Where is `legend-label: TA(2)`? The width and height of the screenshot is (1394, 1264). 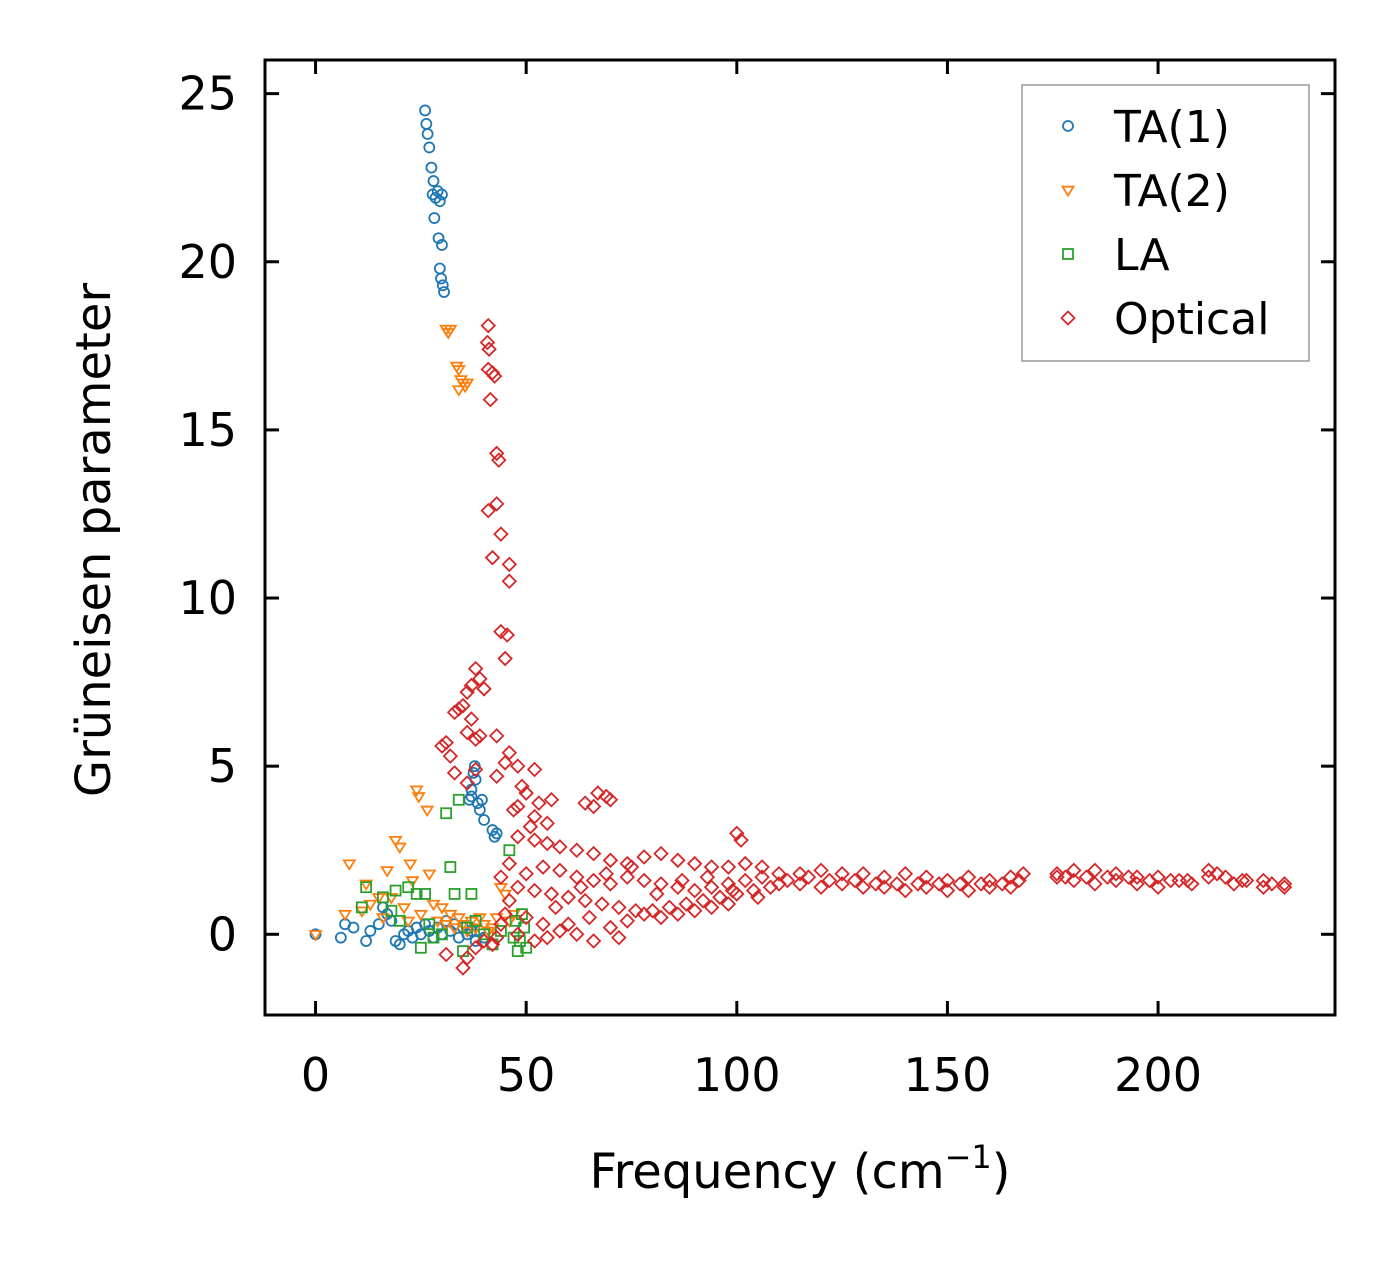
legend-label: TA(2) is located at coordinates (1171, 191).